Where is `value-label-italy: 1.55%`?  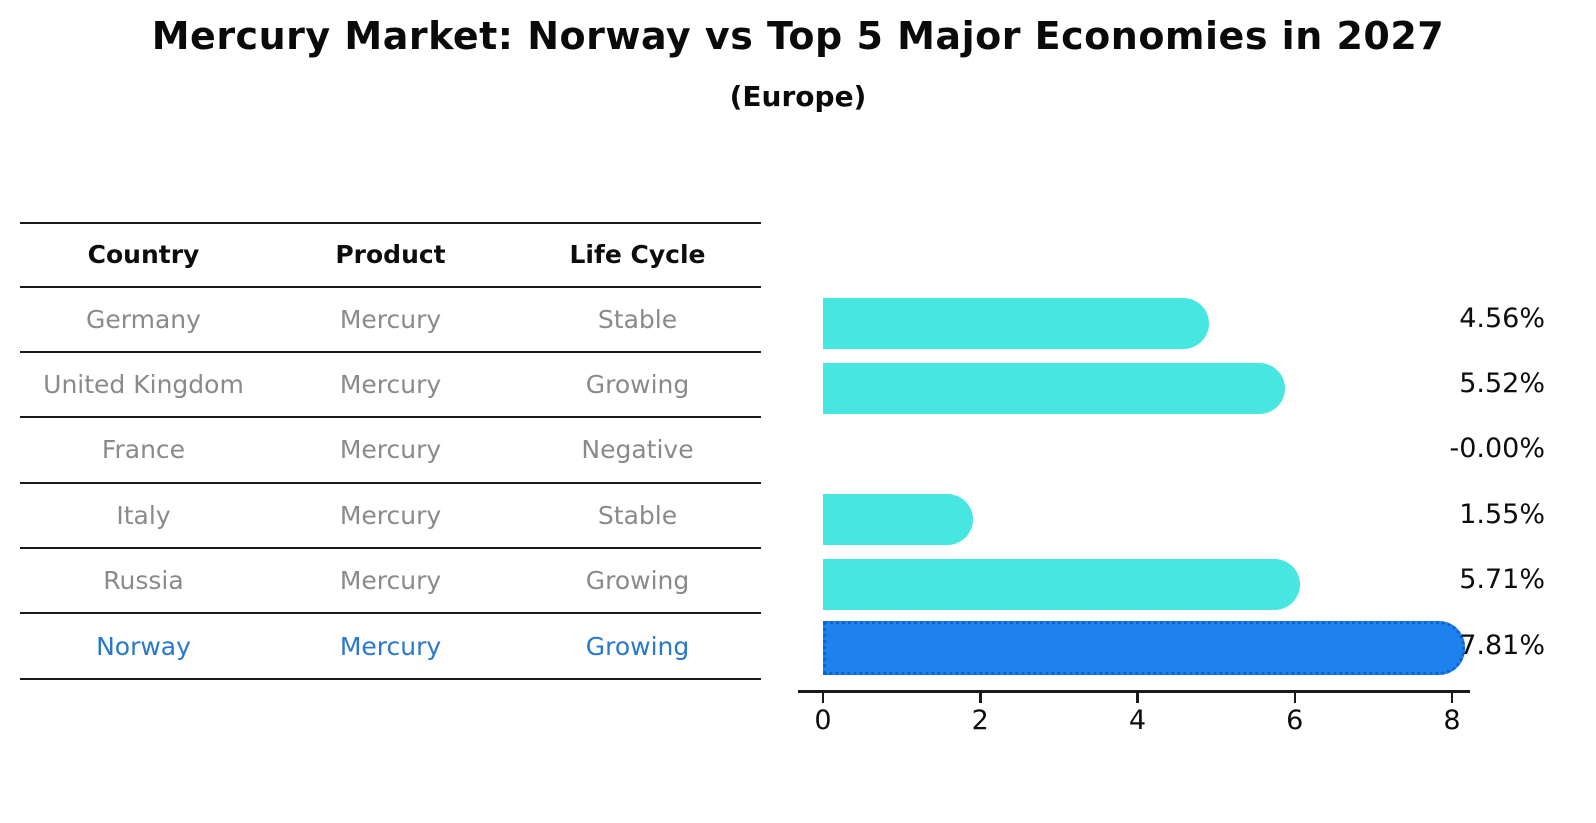
value-label-italy: 1.55% is located at coordinates (1502, 514).